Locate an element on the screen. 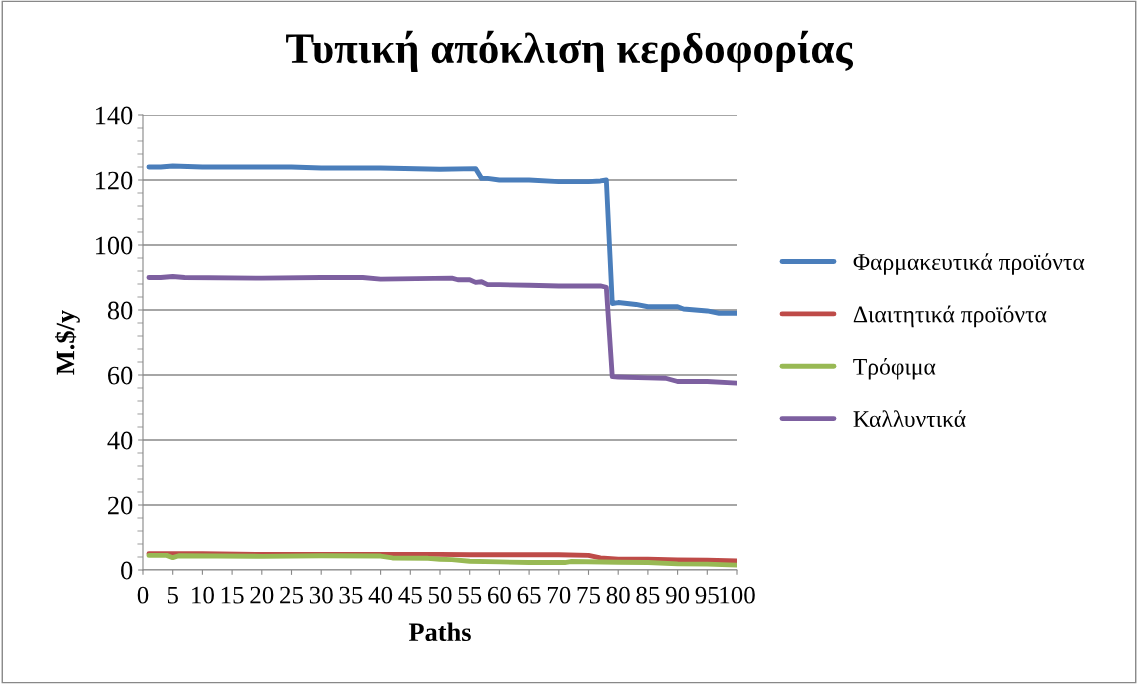 Image resolution: width=1138 pixels, height=684 pixels. x-tick-label: 50 is located at coordinates (440, 595).